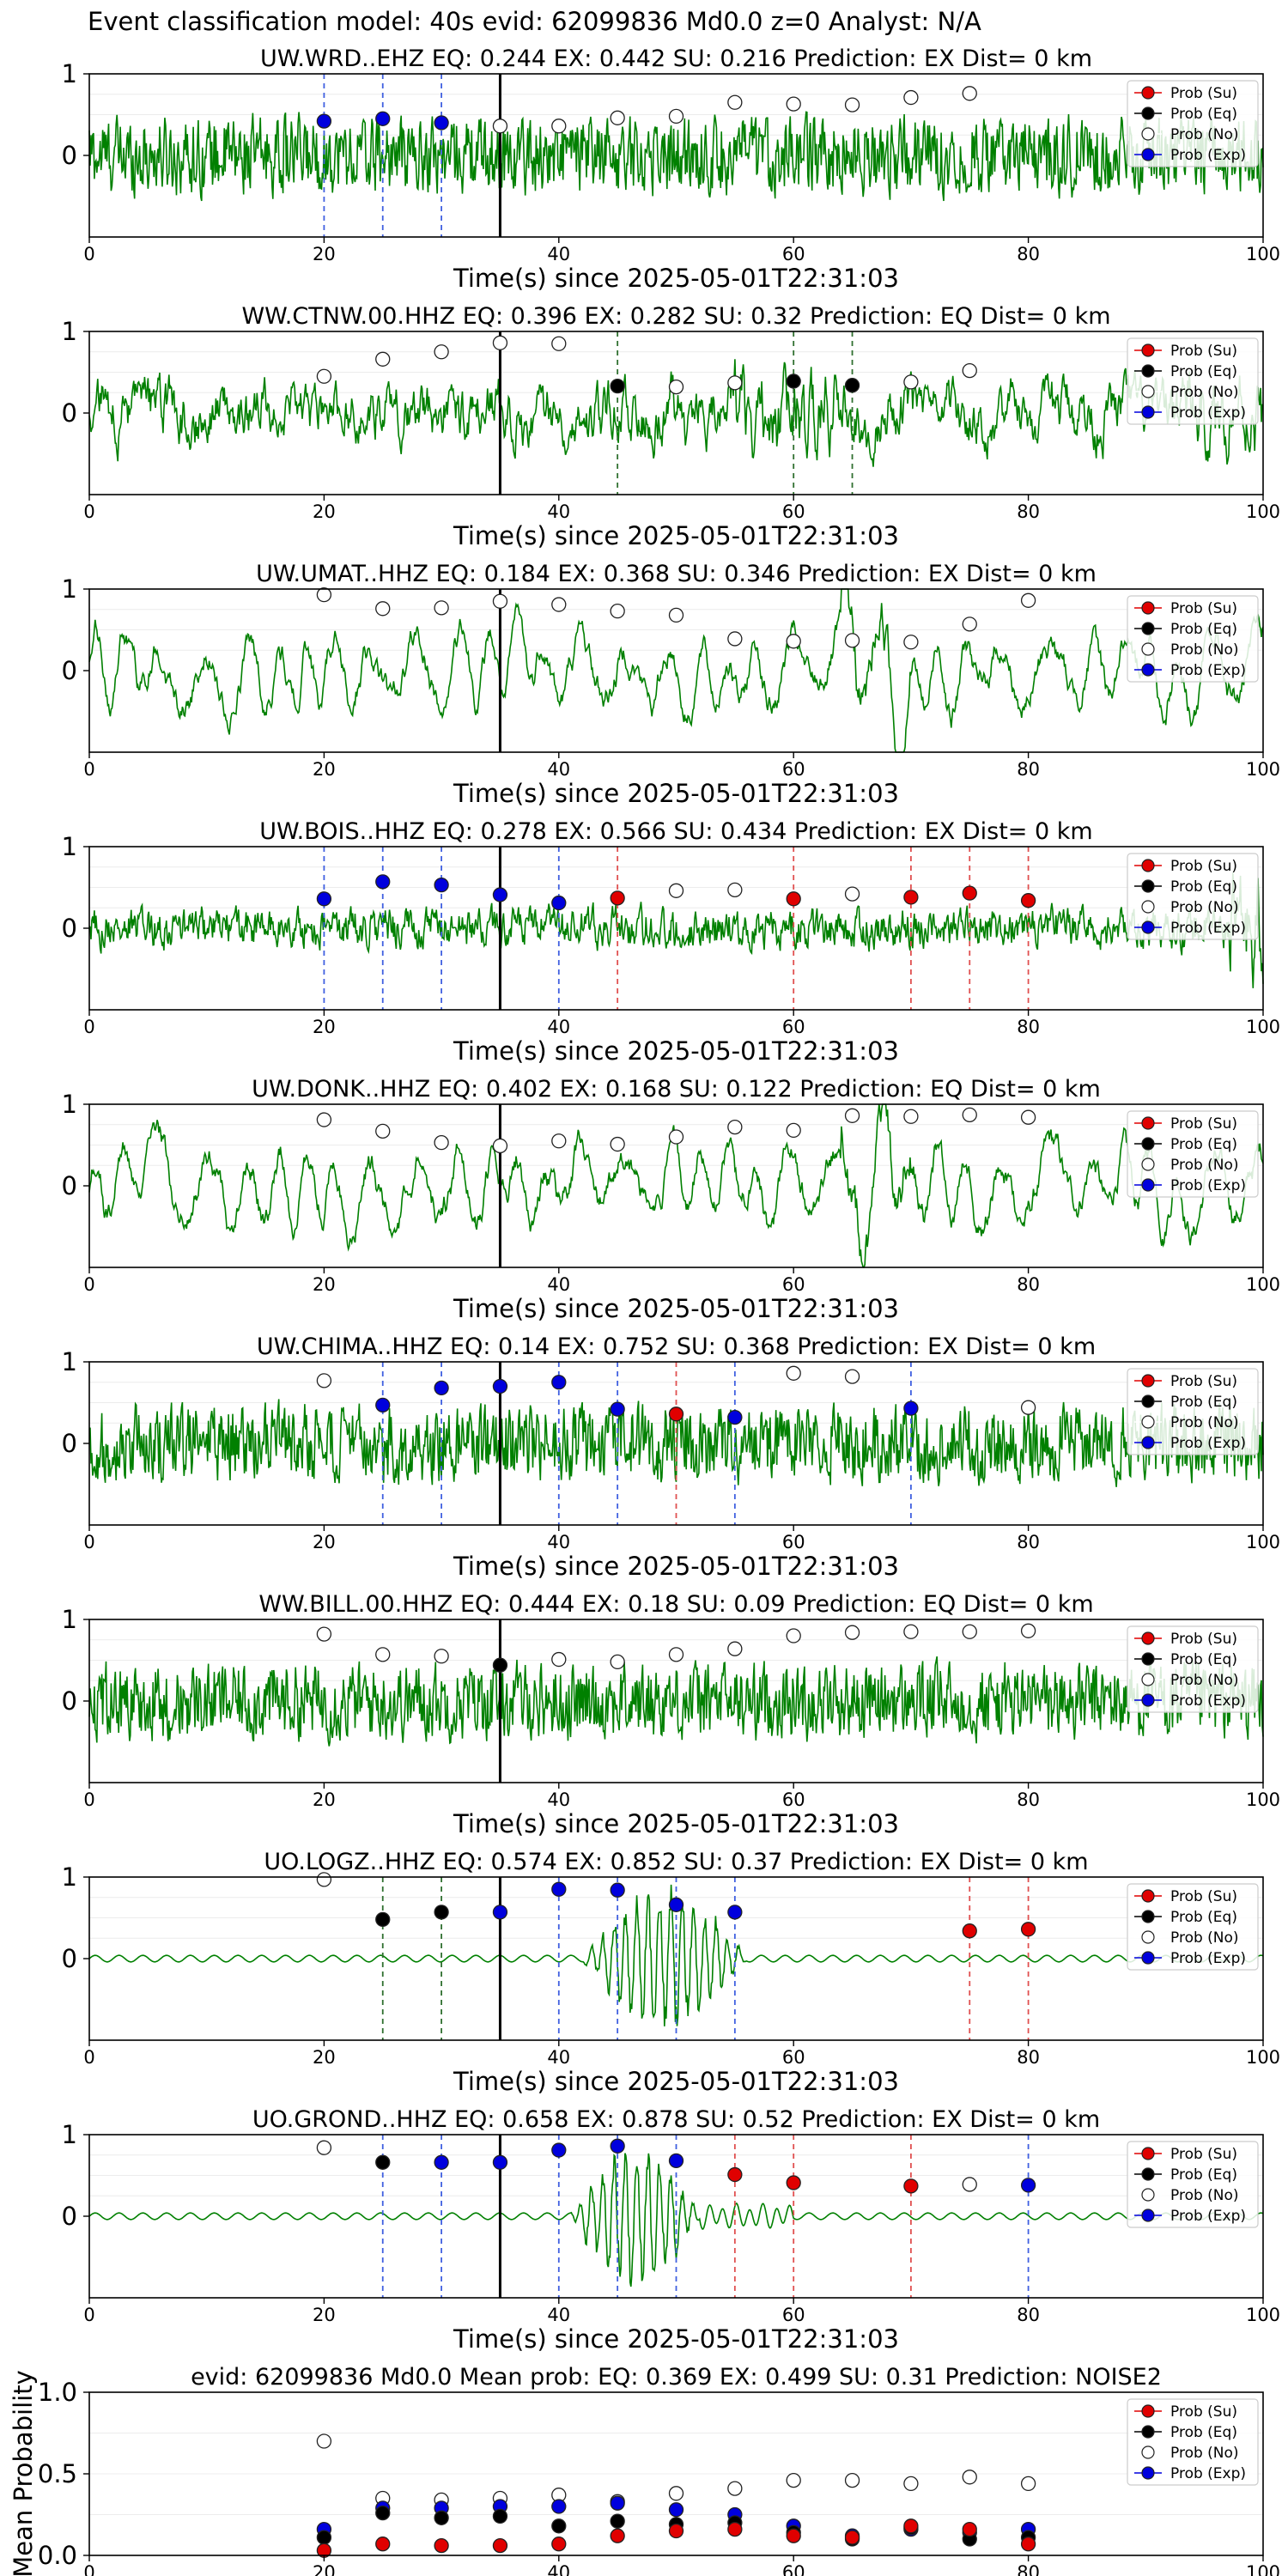 The height and width of the screenshot is (2576, 1288). I want to click on legend-box, so click(1193, 639).